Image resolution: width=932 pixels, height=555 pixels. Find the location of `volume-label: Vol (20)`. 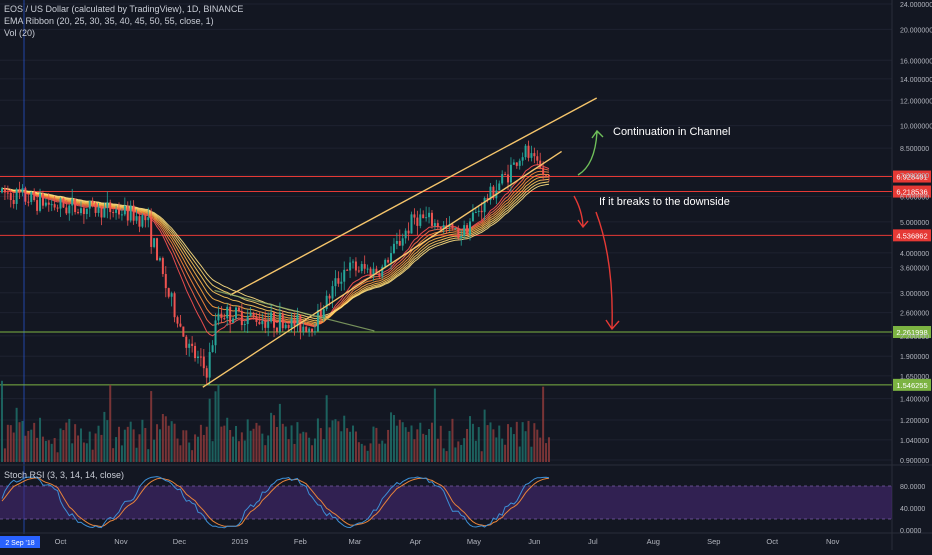

volume-label: Vol (20) is located at coordinates (20, 33).